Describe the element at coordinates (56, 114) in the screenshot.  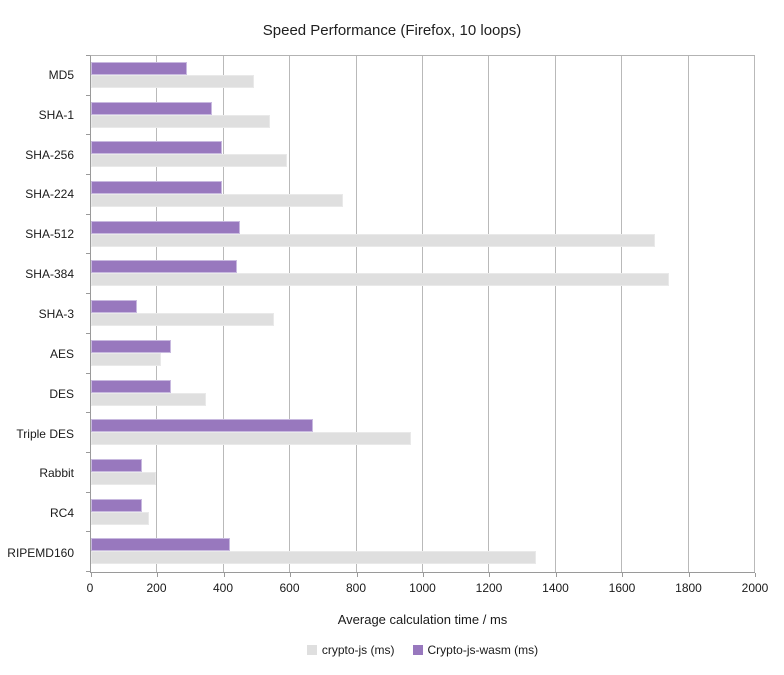
I see `category-label: SHA-1` at that location.